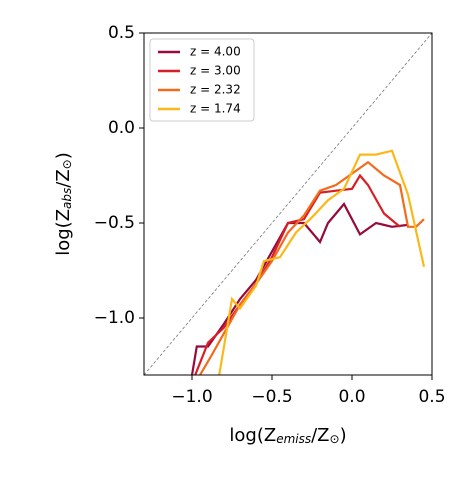 The height and width of the screenshot is (478, 474). Describe the element at coordinates (63, 155) in the screenshot. I see `ylabel-part: )` at that location.